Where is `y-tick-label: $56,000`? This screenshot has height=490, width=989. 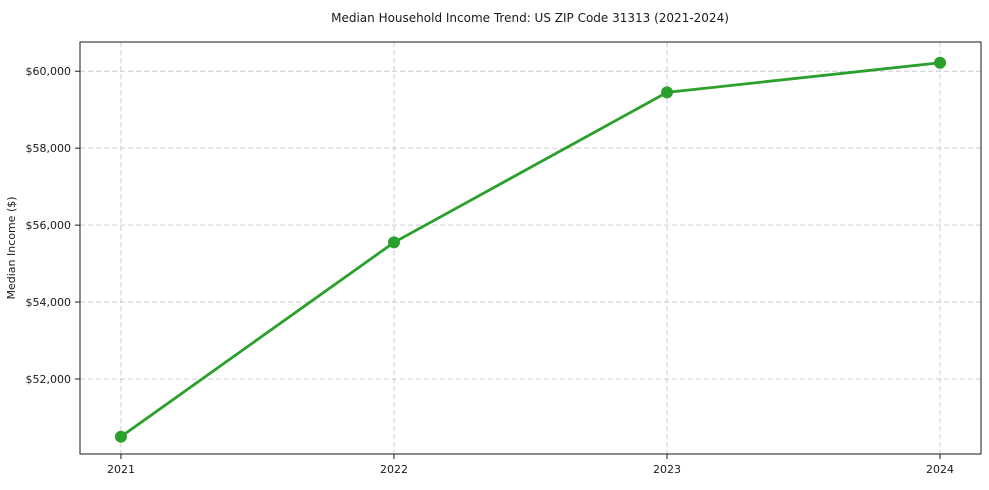
y-tick-label: $56,000 is located at coordinates (49, 225).